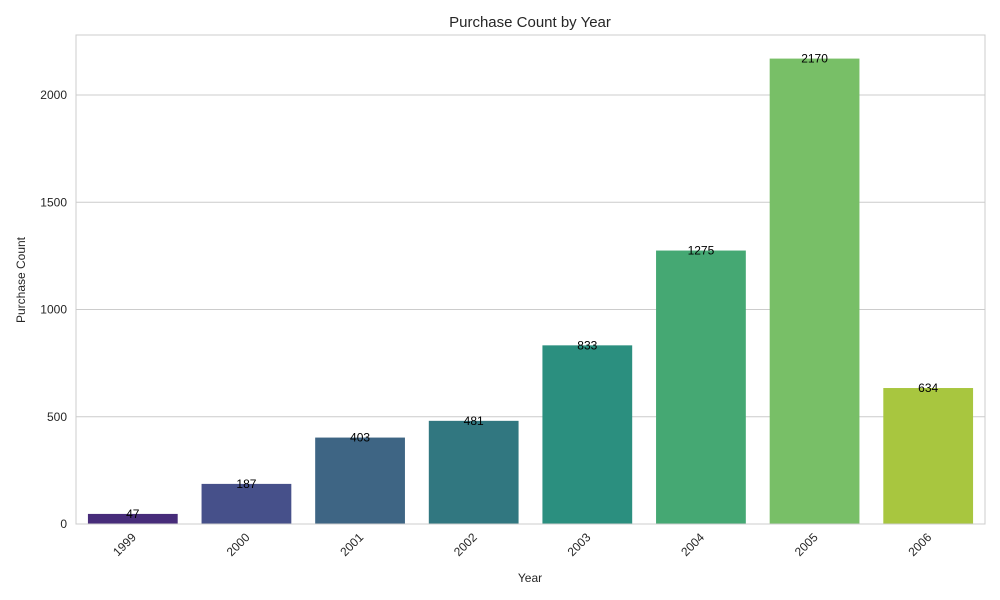 This screenshot has height=600, width=1000. I want to click on bar-value-label: 187, so click(246, 484).